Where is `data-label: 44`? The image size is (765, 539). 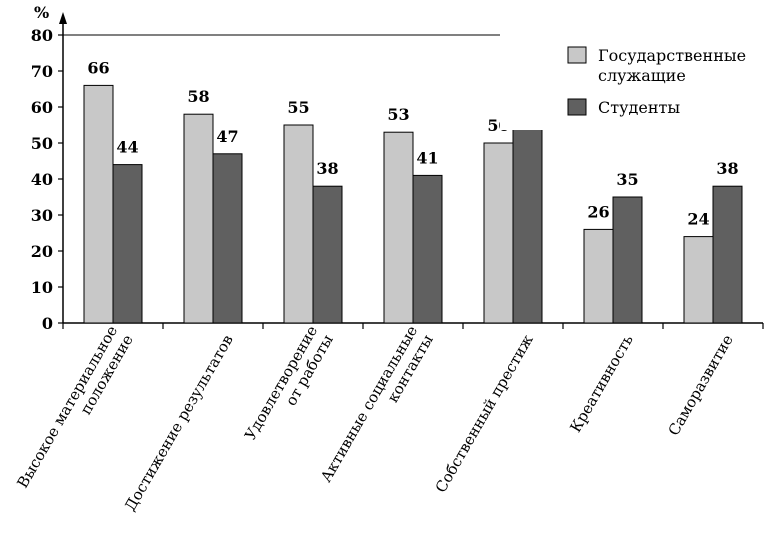 data-label: 44 is located at coordinates (127, 147).